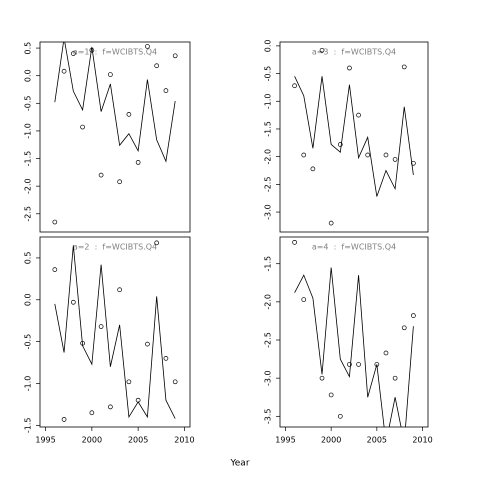 This screenshot has width=480, height=480. I want to click on panel-title: a=1 : f=WCIBTS.Q4, so click(115, 52).